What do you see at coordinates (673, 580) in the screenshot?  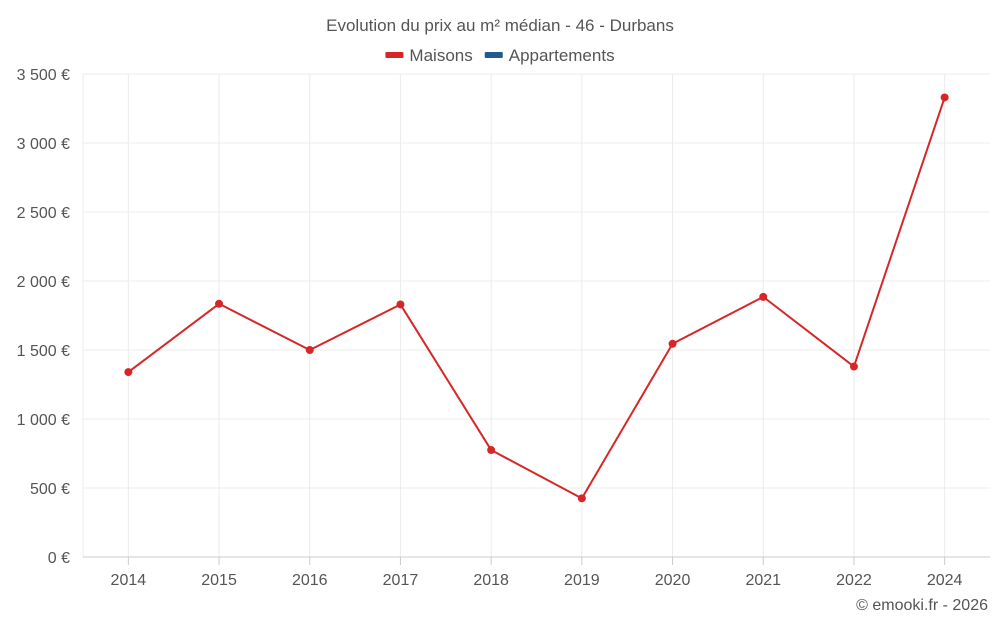 I see `x-tick-label: 2020` at bounding box center [673, 580].